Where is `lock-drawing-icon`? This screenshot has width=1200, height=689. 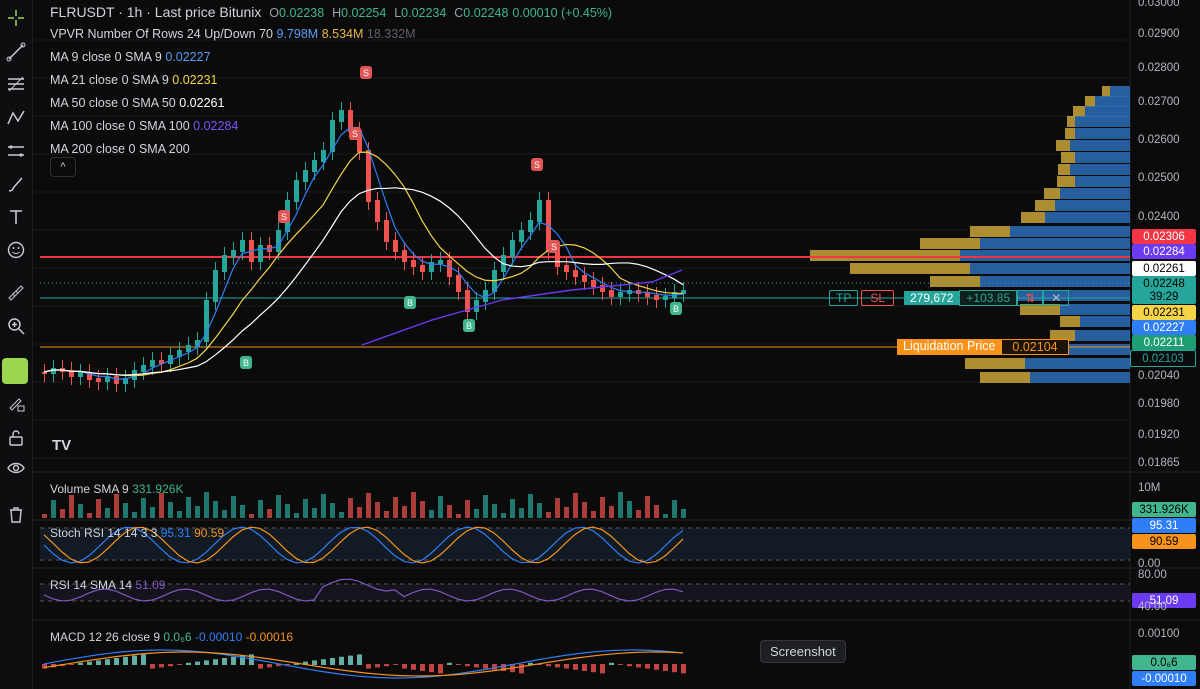 lock-drawing-icon is located at coordinates (16, 404).